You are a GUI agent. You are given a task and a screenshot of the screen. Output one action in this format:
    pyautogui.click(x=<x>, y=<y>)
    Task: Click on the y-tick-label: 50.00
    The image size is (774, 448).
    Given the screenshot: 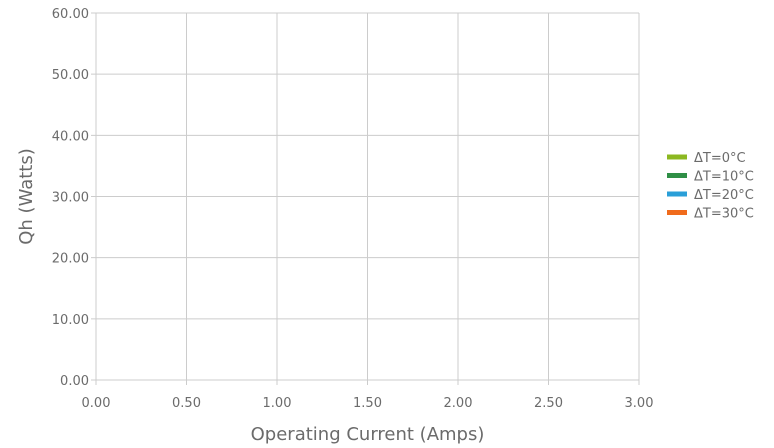 What is the action you would take?
    pyautogui.click(x=70, y=75)
    